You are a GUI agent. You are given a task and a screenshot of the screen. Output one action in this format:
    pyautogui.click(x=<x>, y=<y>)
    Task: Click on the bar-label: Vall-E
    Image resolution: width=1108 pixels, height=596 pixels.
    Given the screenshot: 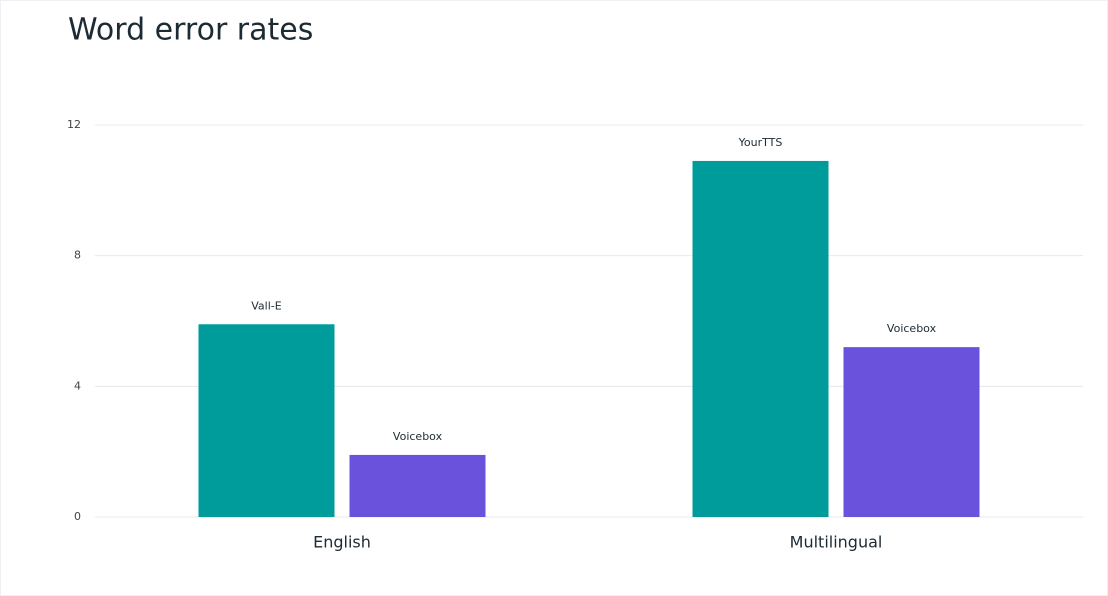 What is the action you would take?
    pyautogui.click(x=266, y=305)
    